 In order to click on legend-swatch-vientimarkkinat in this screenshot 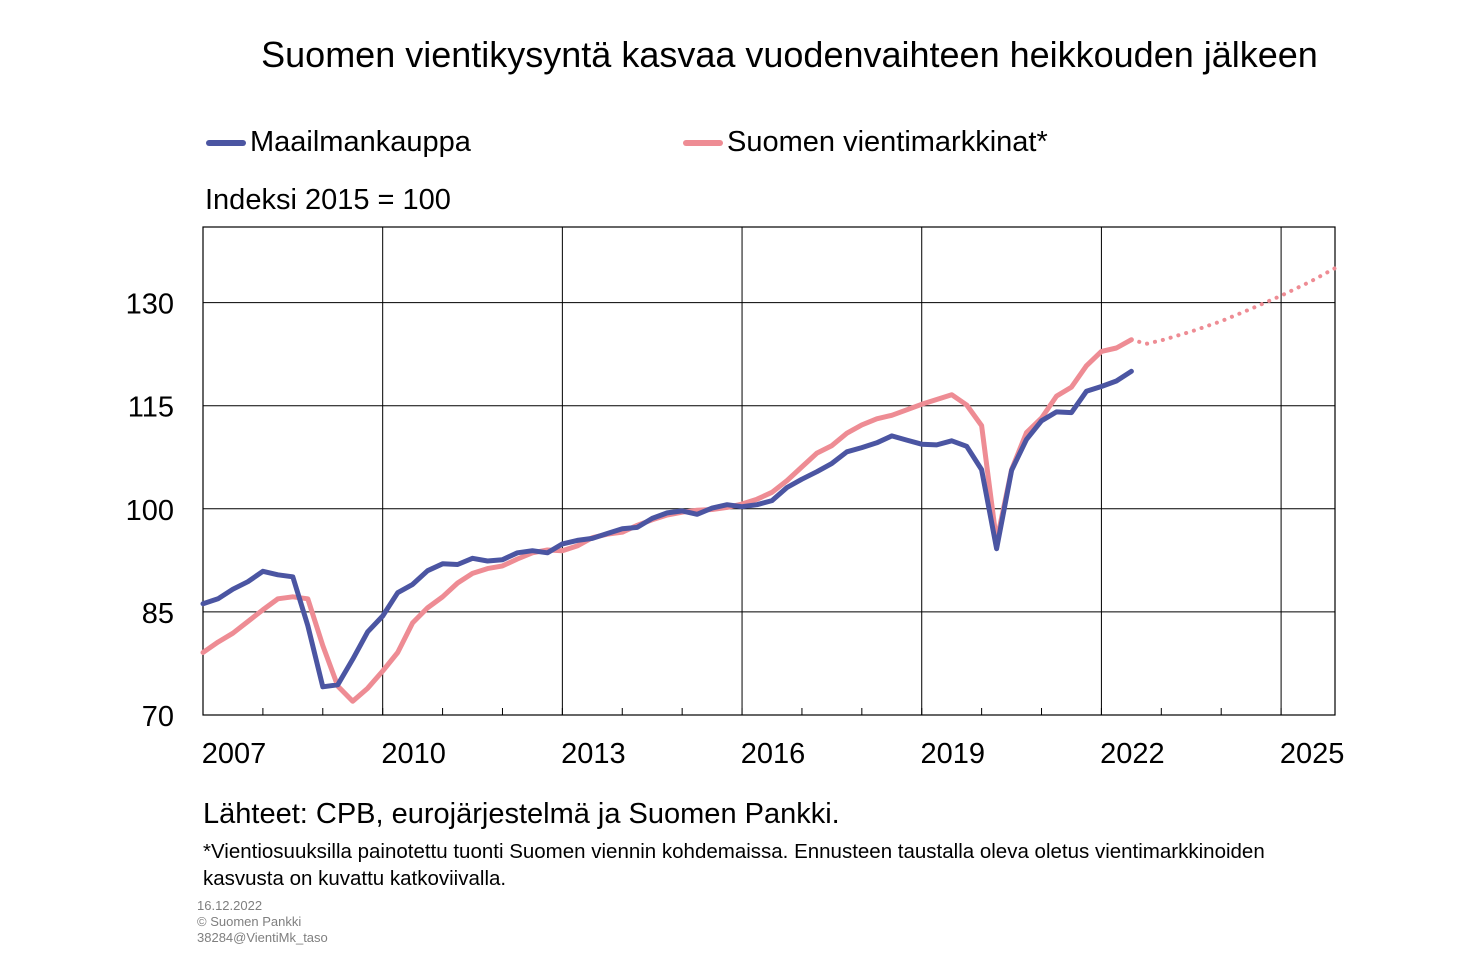, I will do `click(703, 143)`.